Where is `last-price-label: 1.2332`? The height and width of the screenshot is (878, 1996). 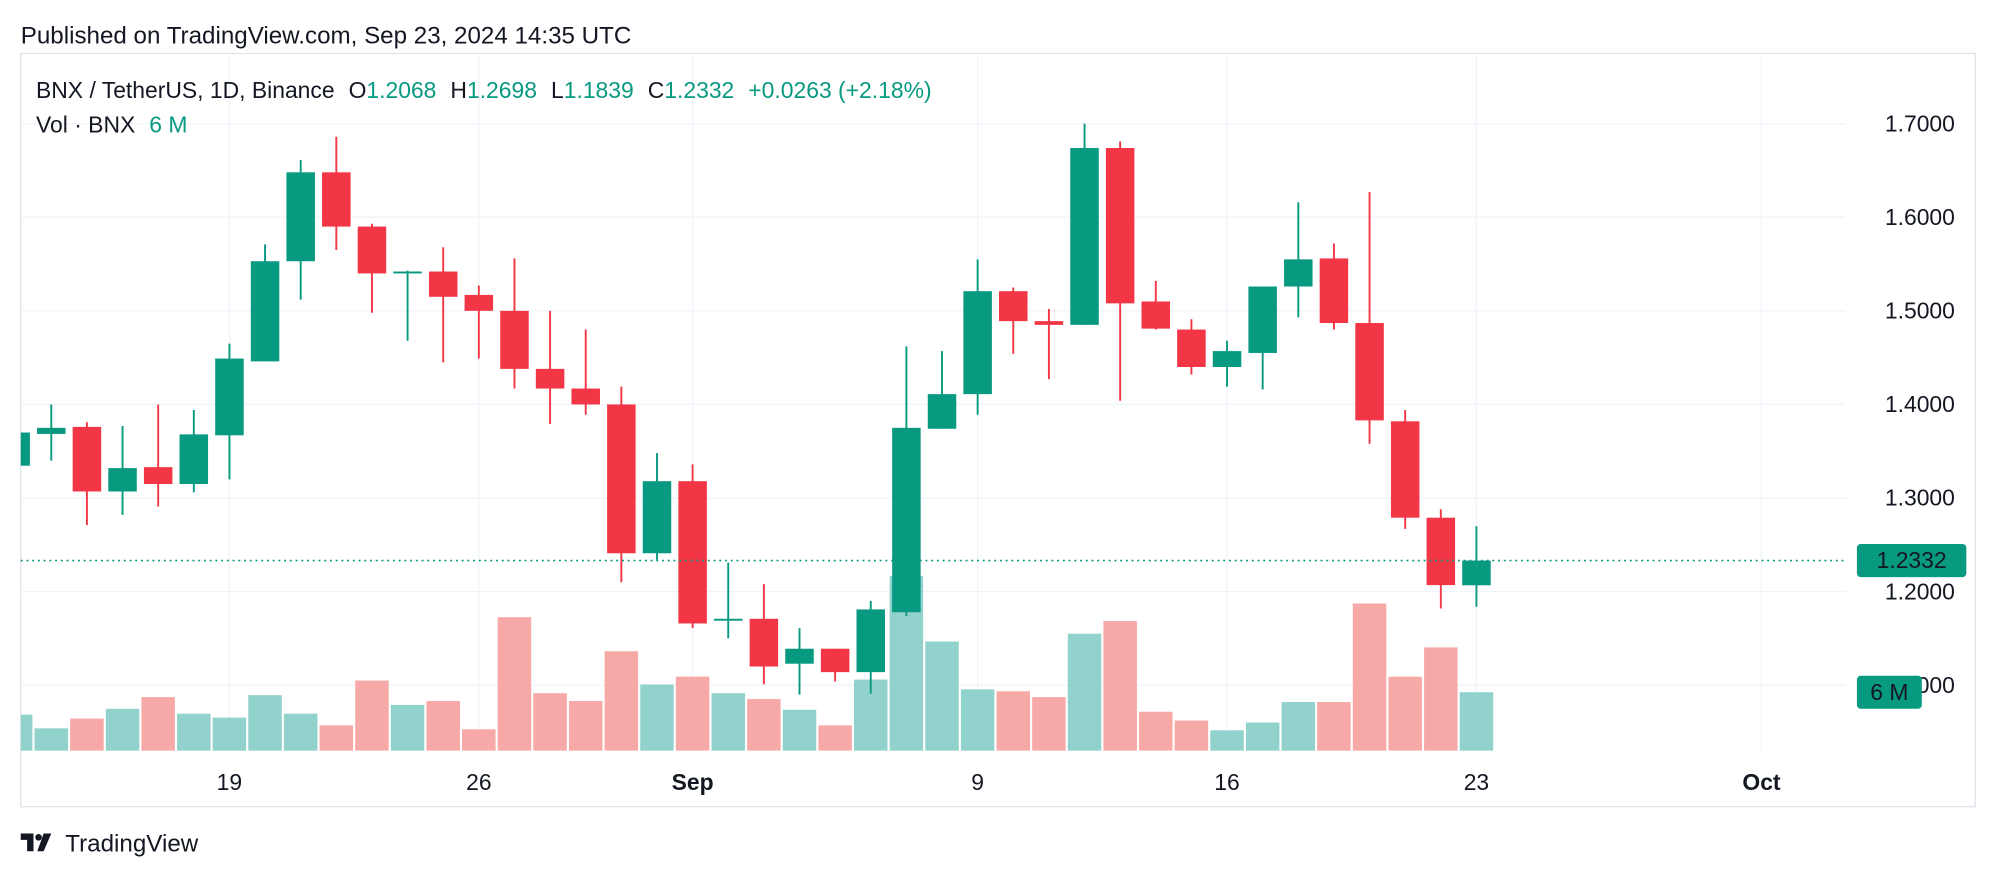
last-price-label: 1.2332 is located at coordinates (1912, 560).